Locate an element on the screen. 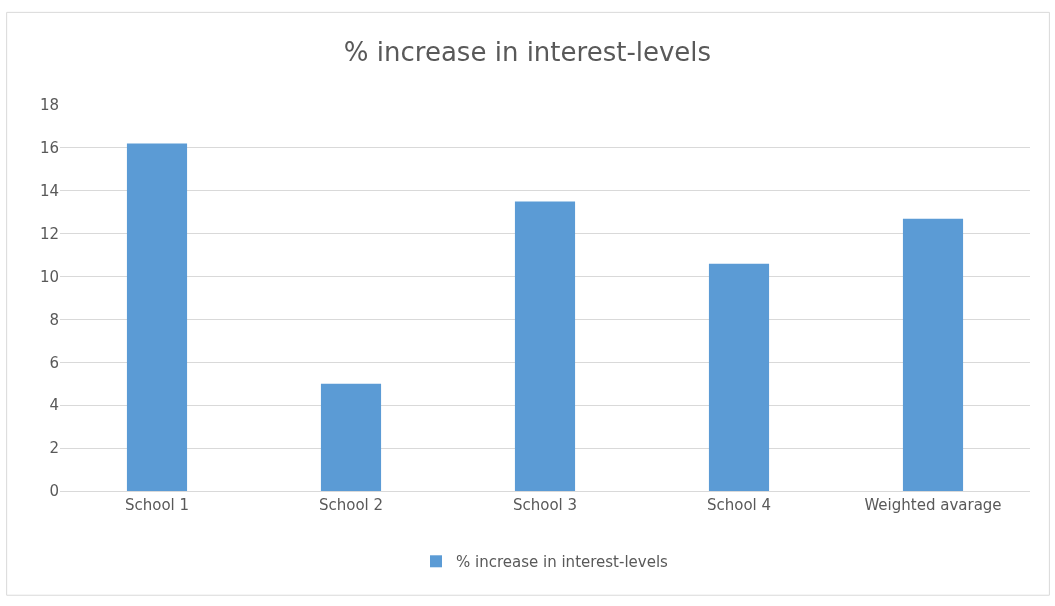 The image size is (1055, 606). y-tick-label: 10 is located at coordinates (49, 276).